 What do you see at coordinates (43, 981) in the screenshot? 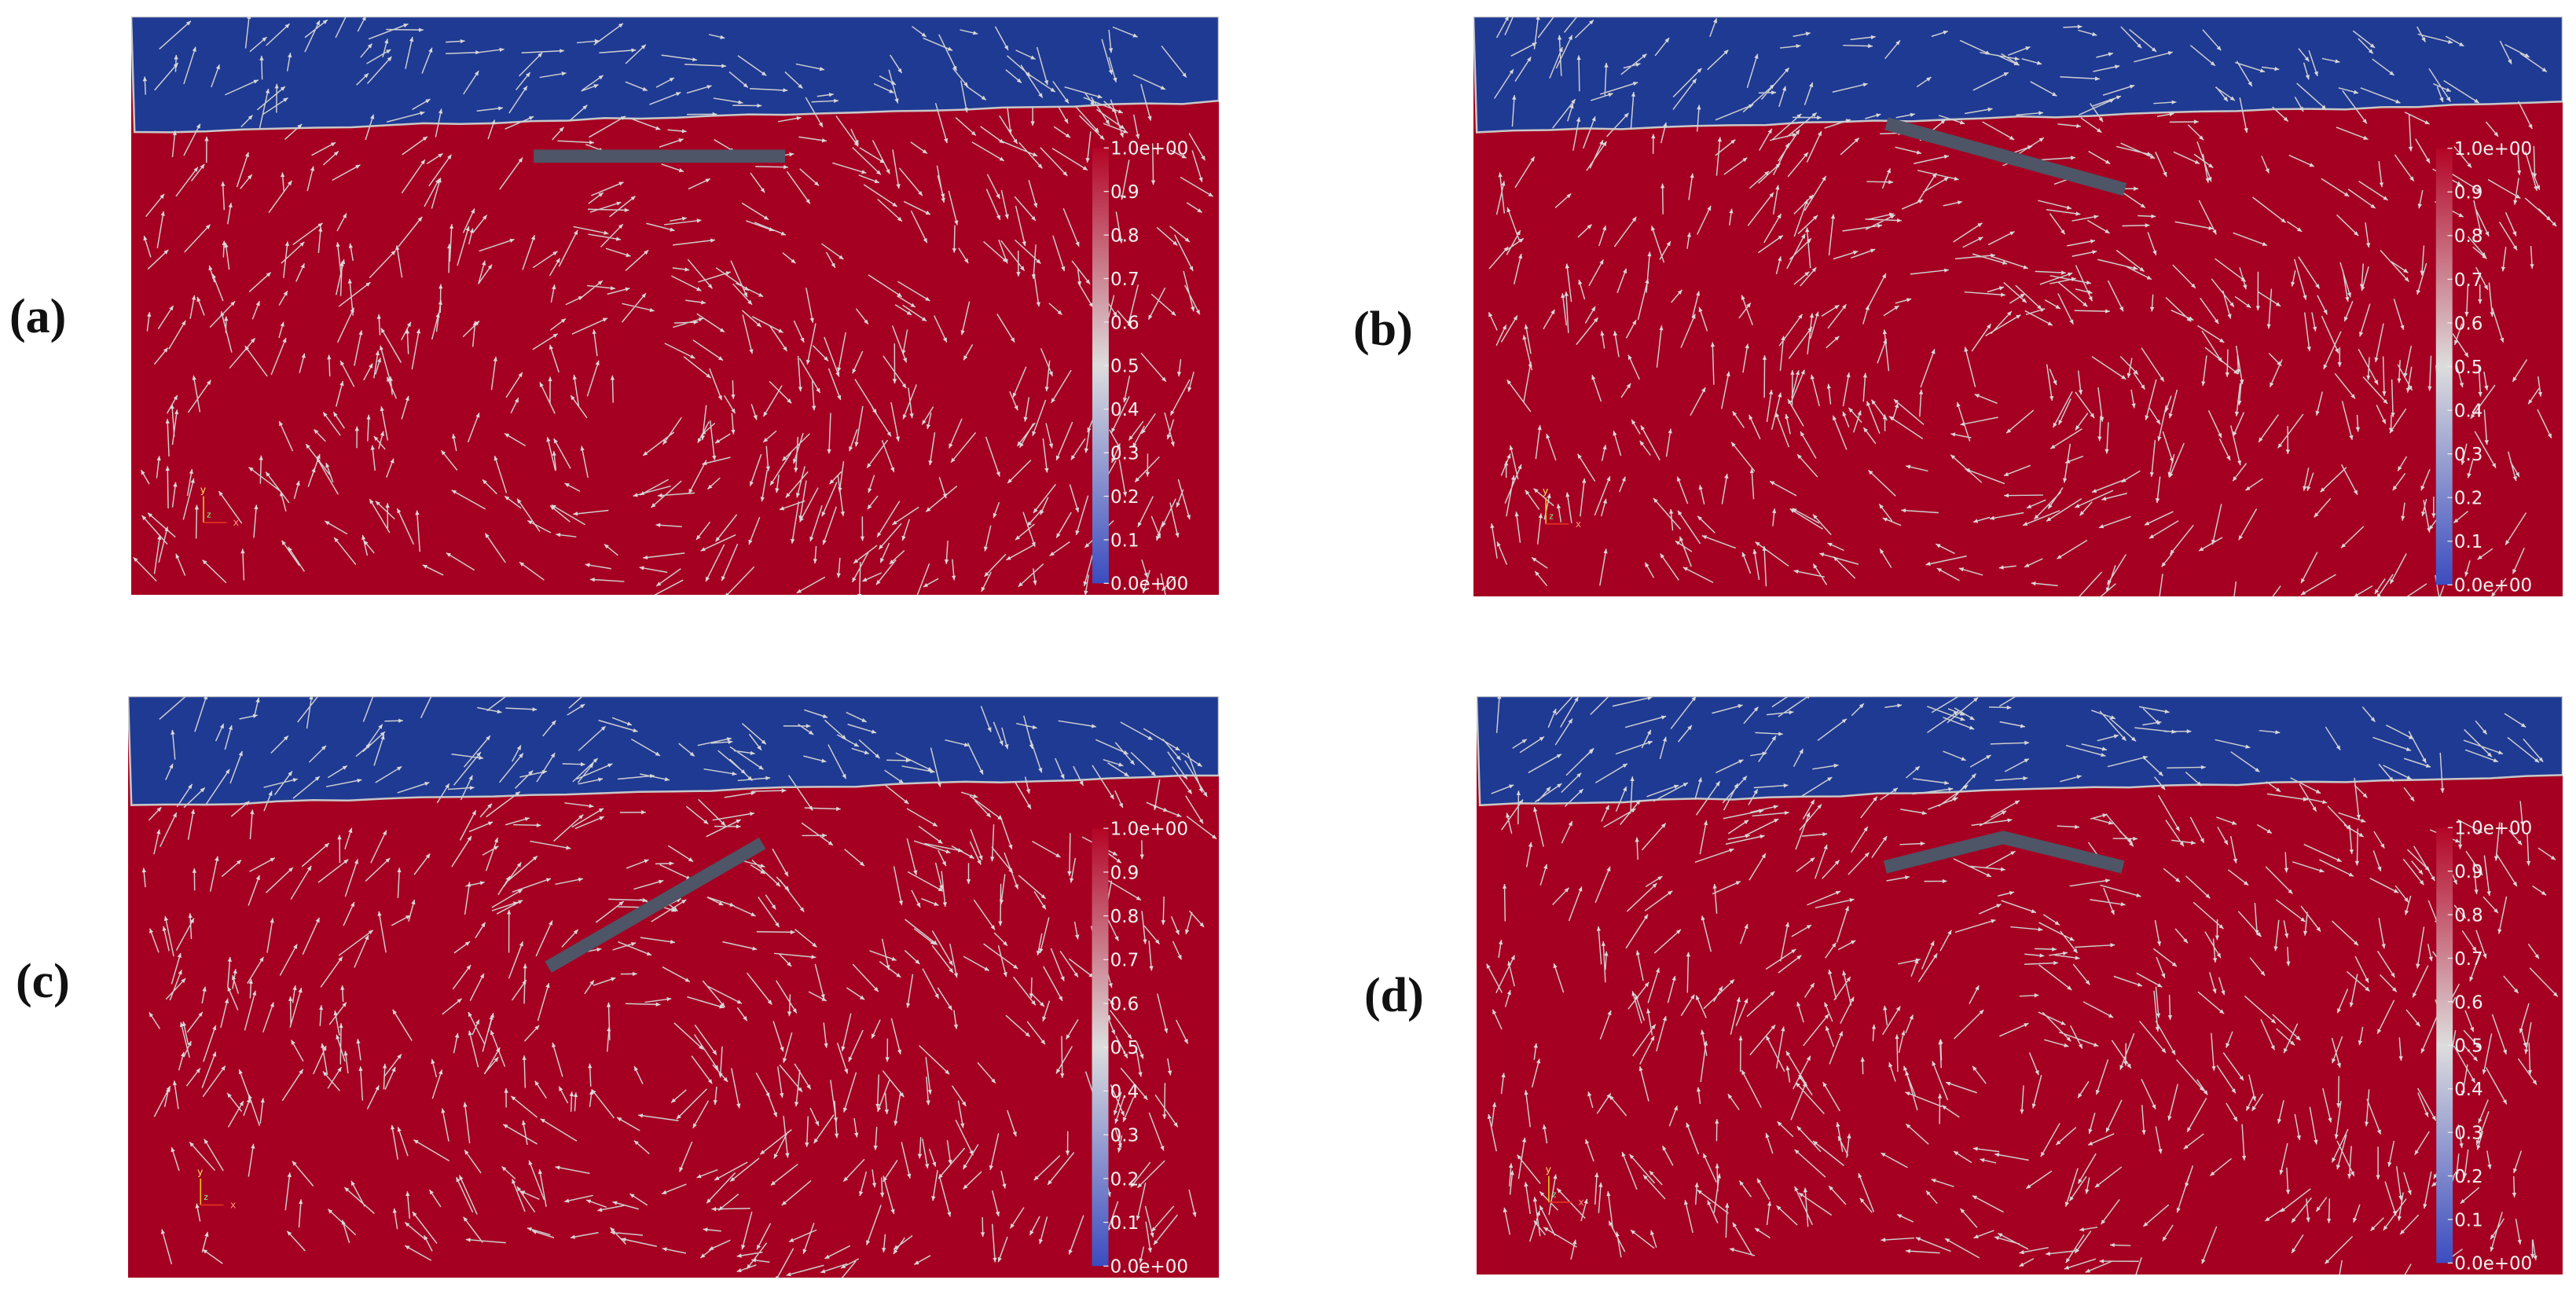
I see `panel-label: (c)` at bounding box center [43, 981].